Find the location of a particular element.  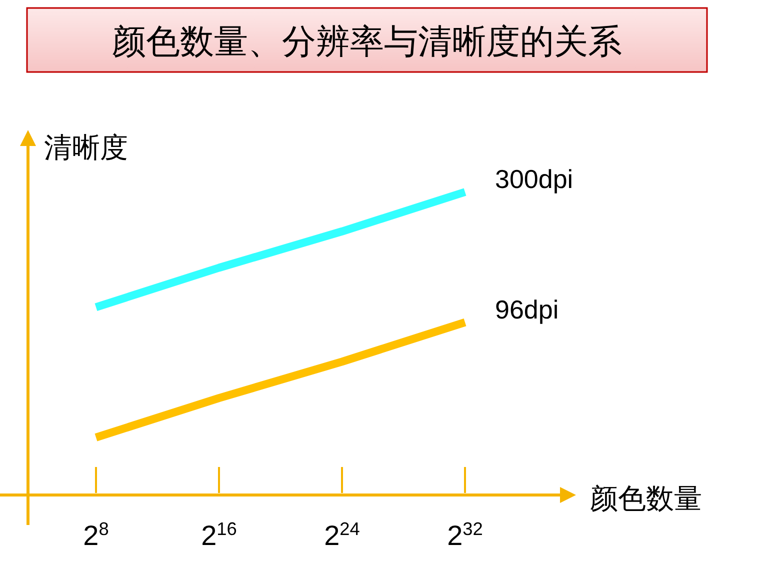

x-tick-label: 2$^{16}$ is located at coordinates (219, 535).